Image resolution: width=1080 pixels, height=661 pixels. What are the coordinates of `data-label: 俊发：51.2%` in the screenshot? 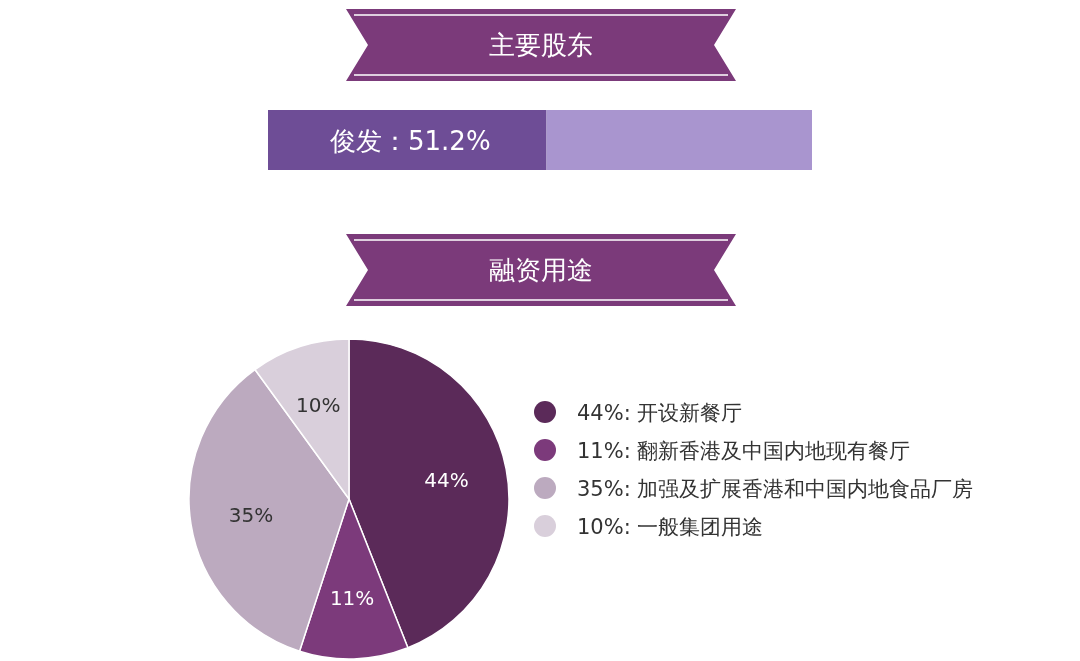 It's located at (410, 141).